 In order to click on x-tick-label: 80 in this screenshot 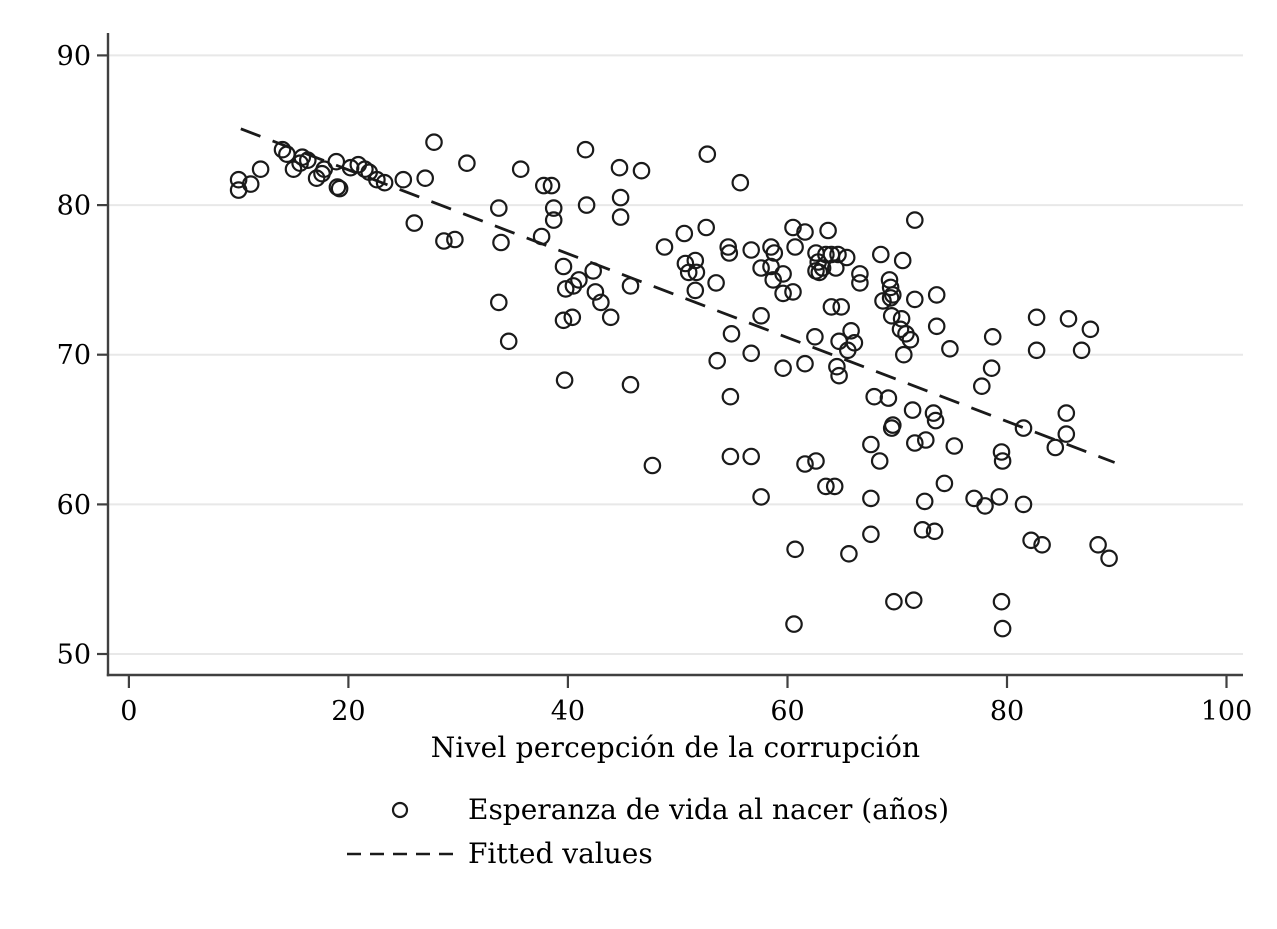, I will do `click(1007, 711)`.